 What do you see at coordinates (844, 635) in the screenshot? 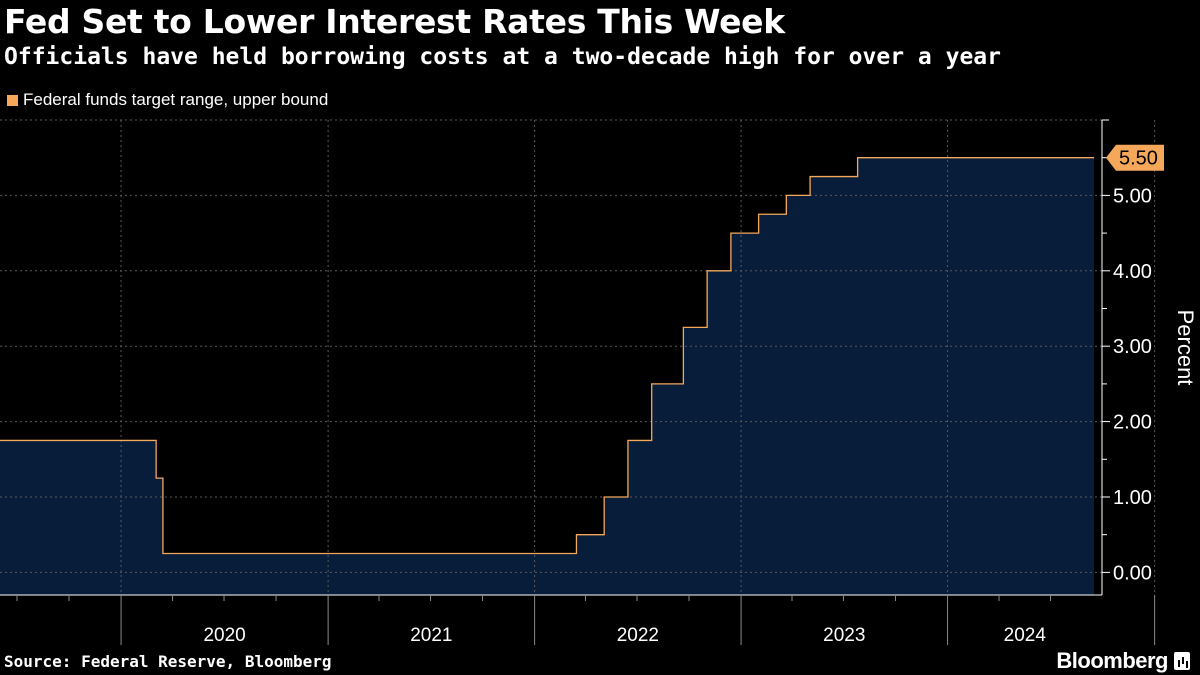
I see `x-tick-label: 2023` at bounding box center [844, 635].